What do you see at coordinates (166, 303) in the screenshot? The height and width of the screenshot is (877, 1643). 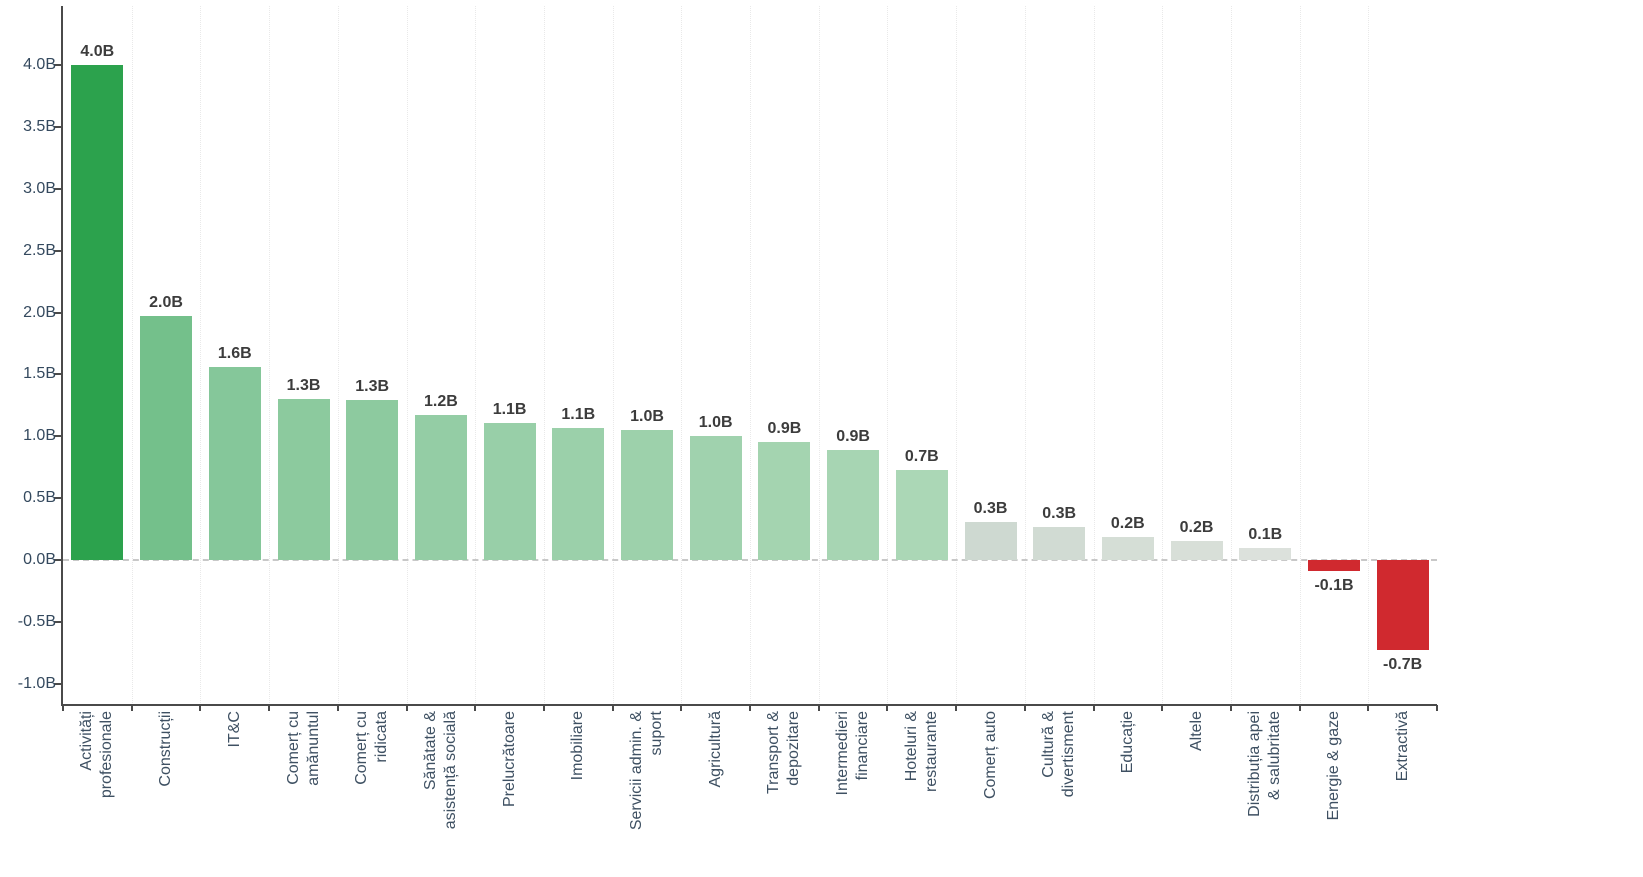 I see `bar-value-label: 2.0B` at bounding box center [166, 303].